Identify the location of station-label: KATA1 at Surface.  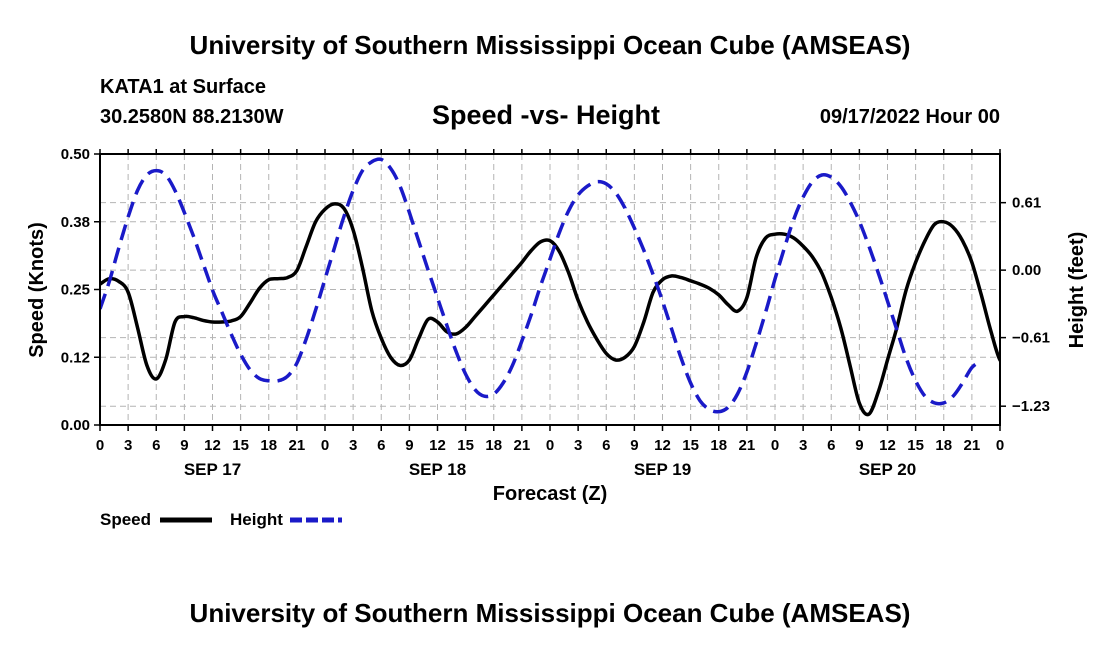
(183, 87).